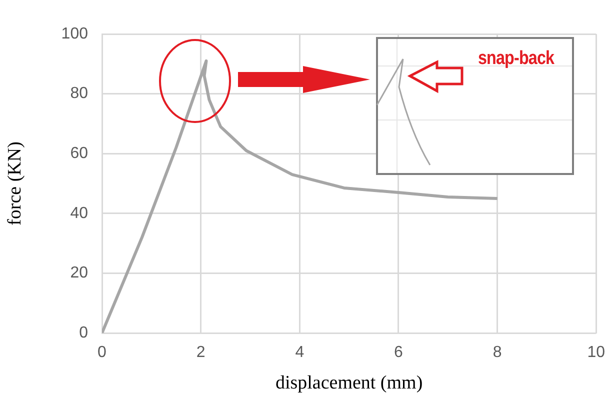 The height and width of the screenshot is (405, 615). Describe the element at coordinates (79, 213) in the screenshot. I see `y-tick-label: 40` at that location.